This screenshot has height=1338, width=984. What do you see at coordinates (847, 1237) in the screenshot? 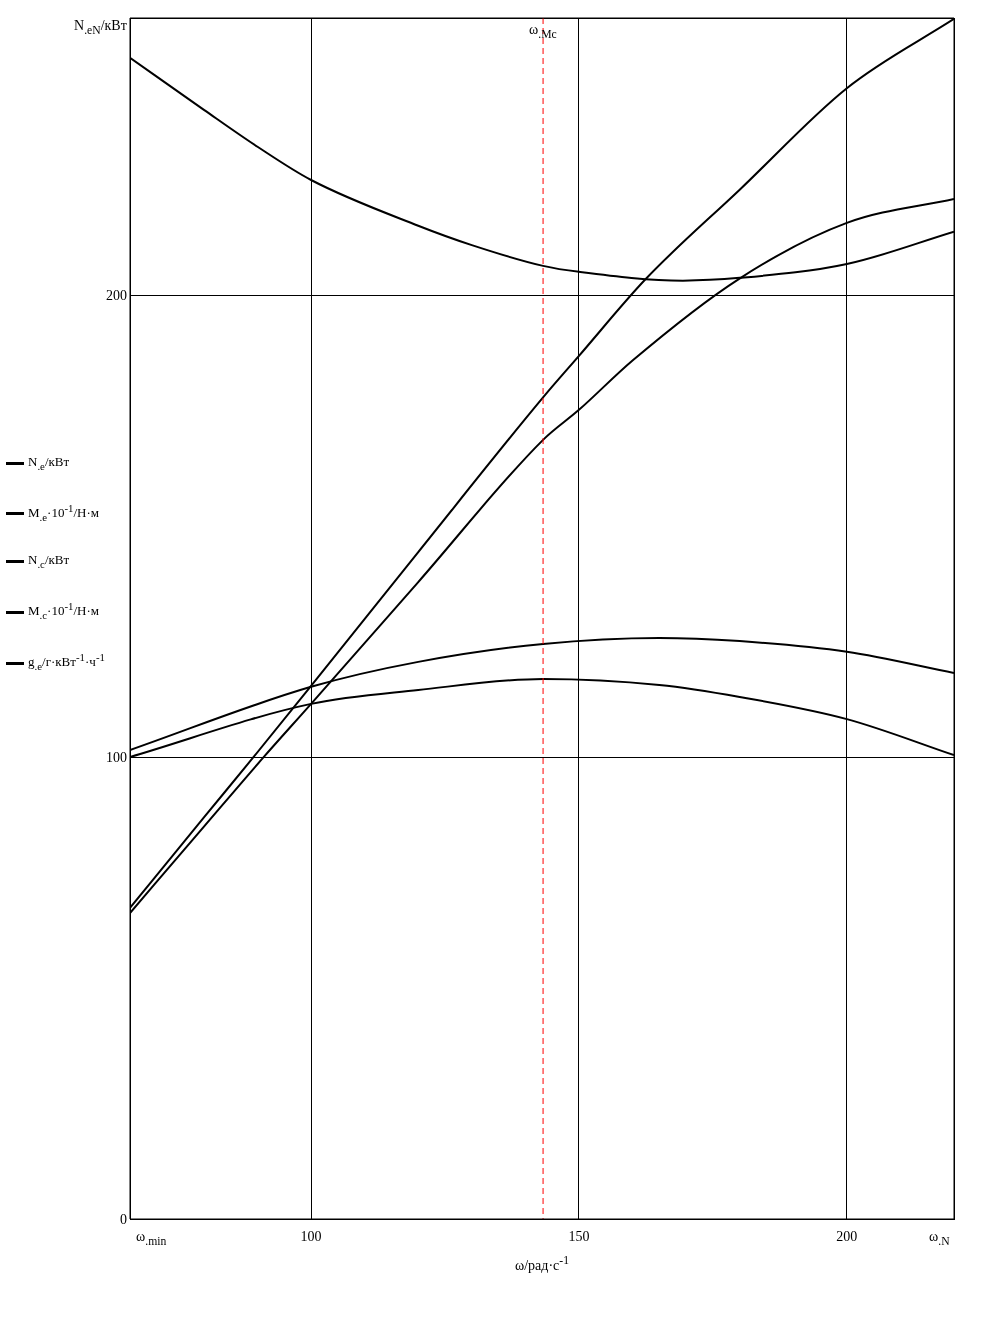
I see `x-tick-label: 200` at bounding box center [847, 1237].